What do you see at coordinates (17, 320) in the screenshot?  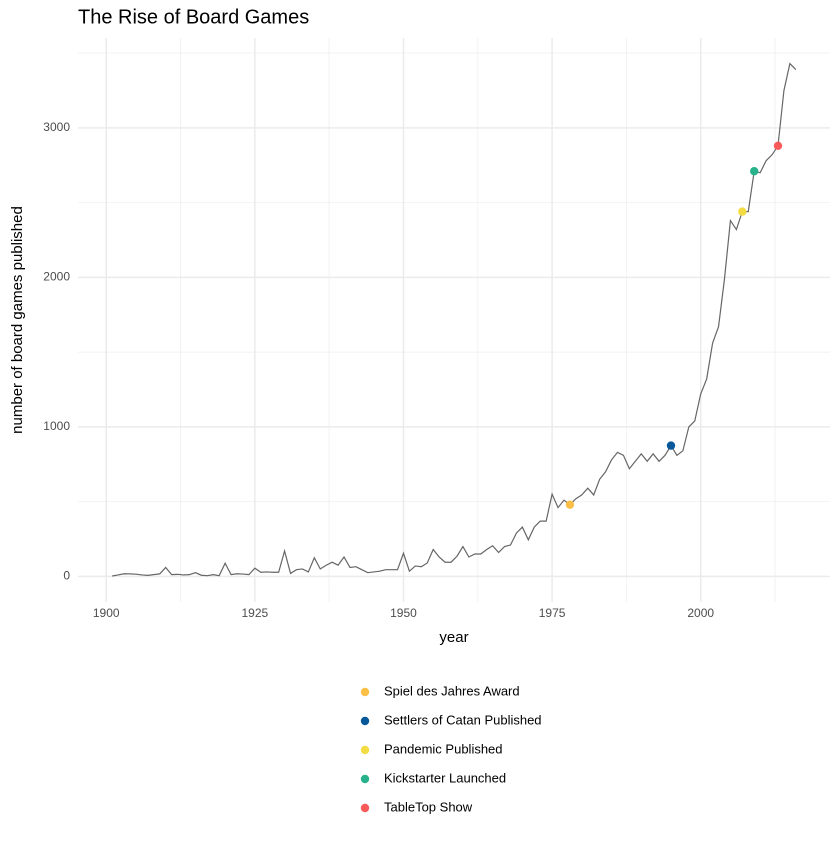 I see `y-axis-label: number of board games published` at bounding box center [17, 320].